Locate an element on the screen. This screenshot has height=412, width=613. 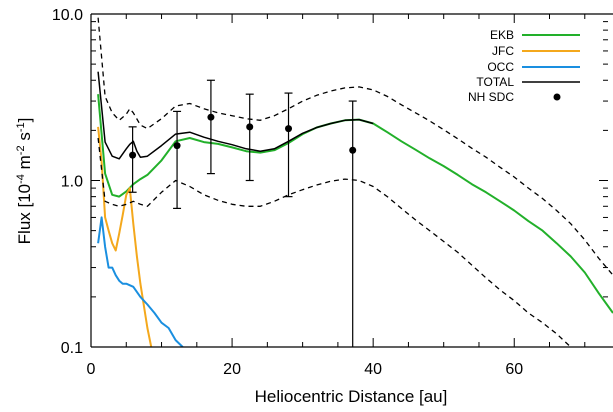
legend-label-occ: OCC is located at coordinates (500, 67).